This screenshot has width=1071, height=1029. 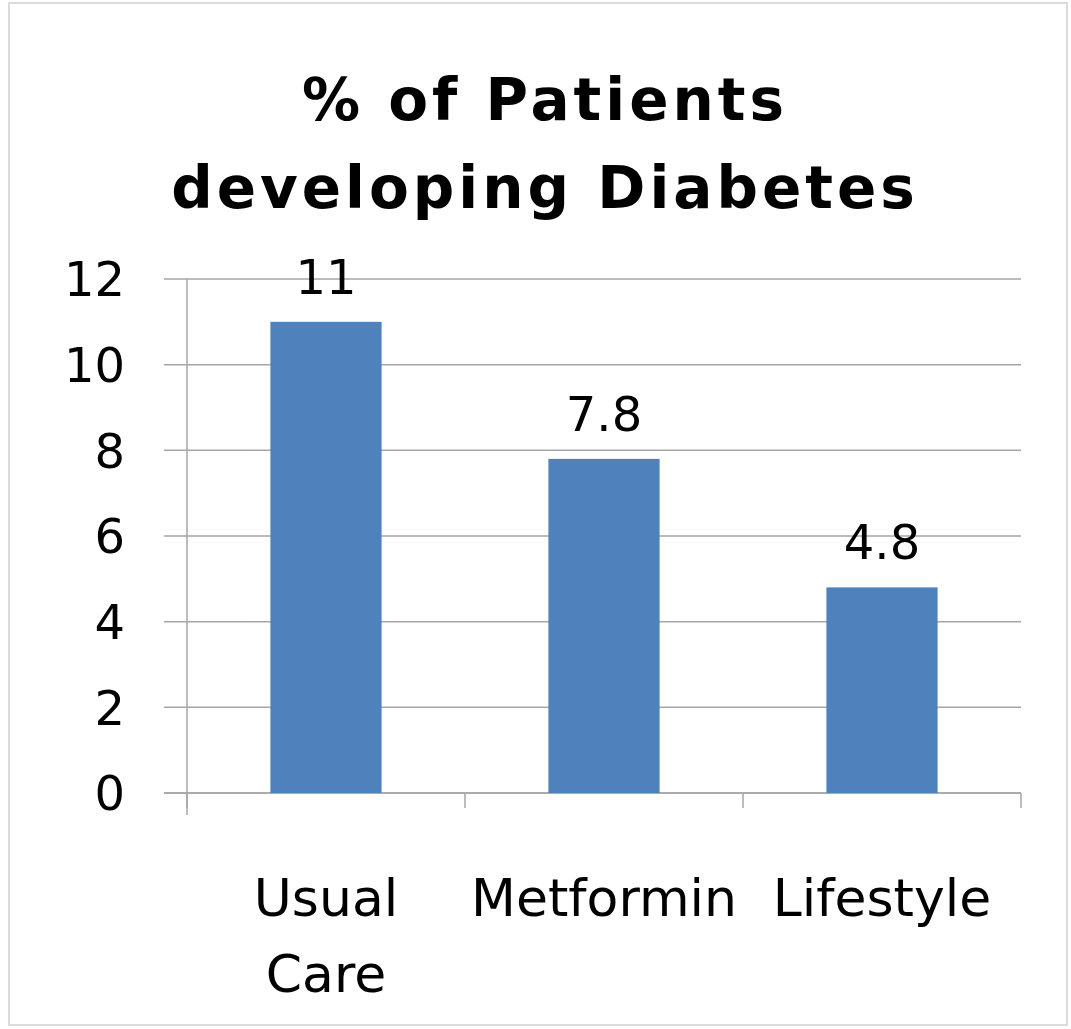 What do you see at coordinates (604, 898) in the screenshot?
I see `x-tick-label: Metformin` at bounding box center [604, 898].